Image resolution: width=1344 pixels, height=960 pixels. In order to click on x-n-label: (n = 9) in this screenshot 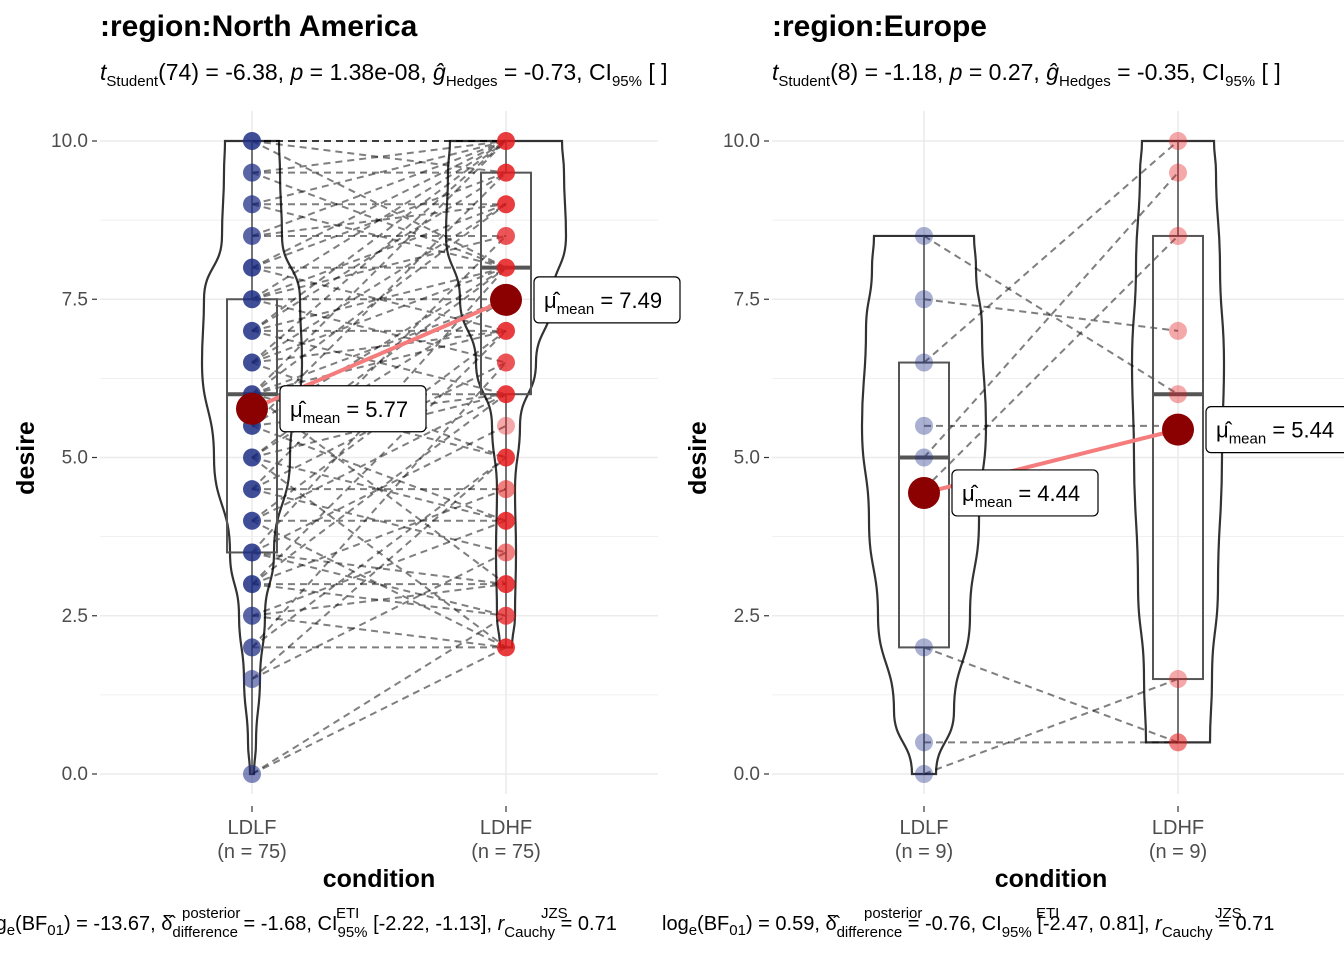, I will do `click(924, 852)`.